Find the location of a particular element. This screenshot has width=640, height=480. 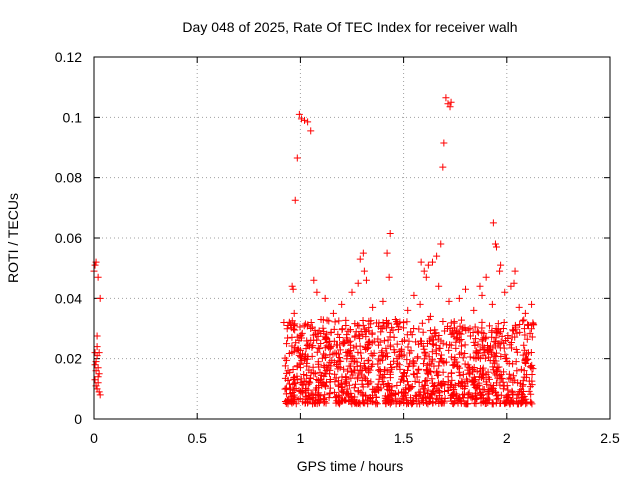

y-tick-label: 0.02 is located at coordinates (68, 359).